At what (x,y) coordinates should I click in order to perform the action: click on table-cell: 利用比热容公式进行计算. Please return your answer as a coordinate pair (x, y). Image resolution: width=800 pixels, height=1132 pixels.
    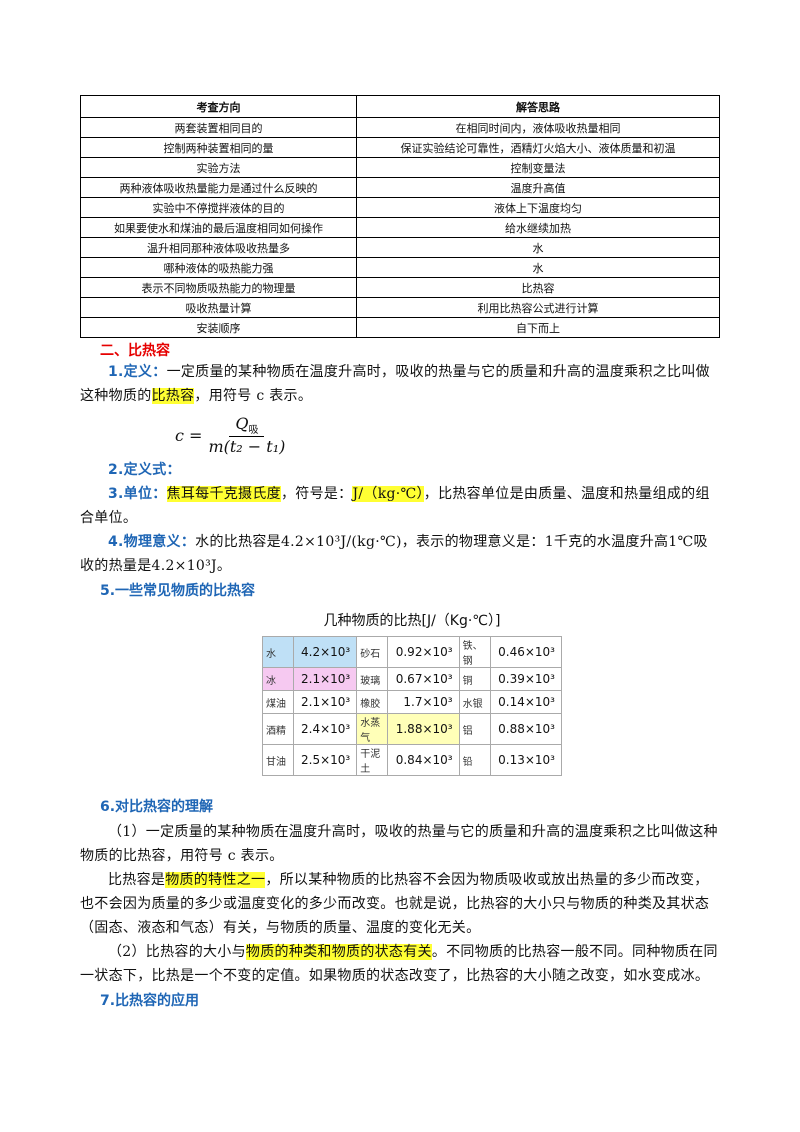
    Looking at the image, I should click on (538, 307).